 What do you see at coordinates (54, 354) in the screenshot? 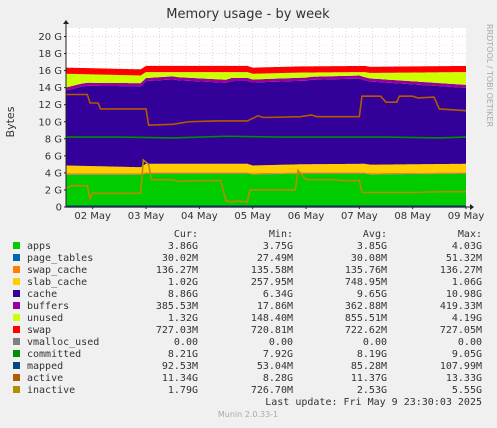
I see `legend-name-committed: committed` at bounding box center [54, 354].